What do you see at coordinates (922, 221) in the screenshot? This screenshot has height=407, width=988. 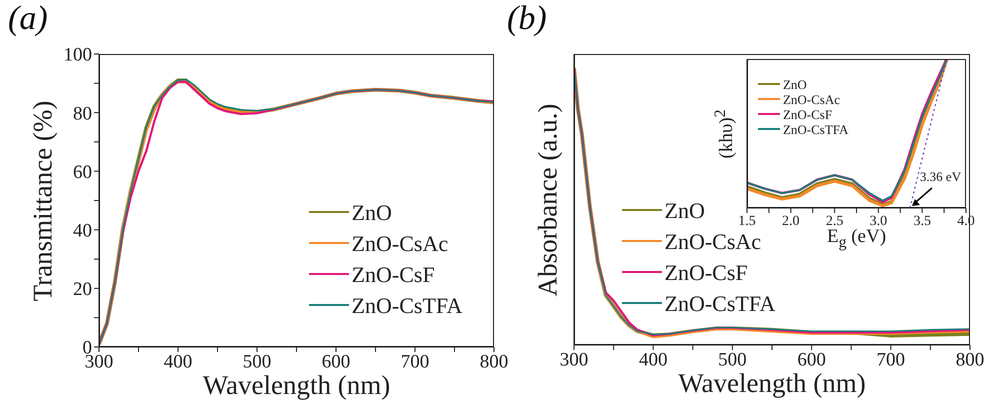 I see `x-tick-label: 3.5` at bounding box center [922, 221].